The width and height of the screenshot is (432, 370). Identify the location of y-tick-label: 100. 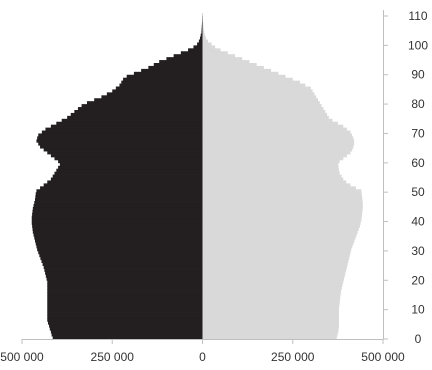
(418, 45).